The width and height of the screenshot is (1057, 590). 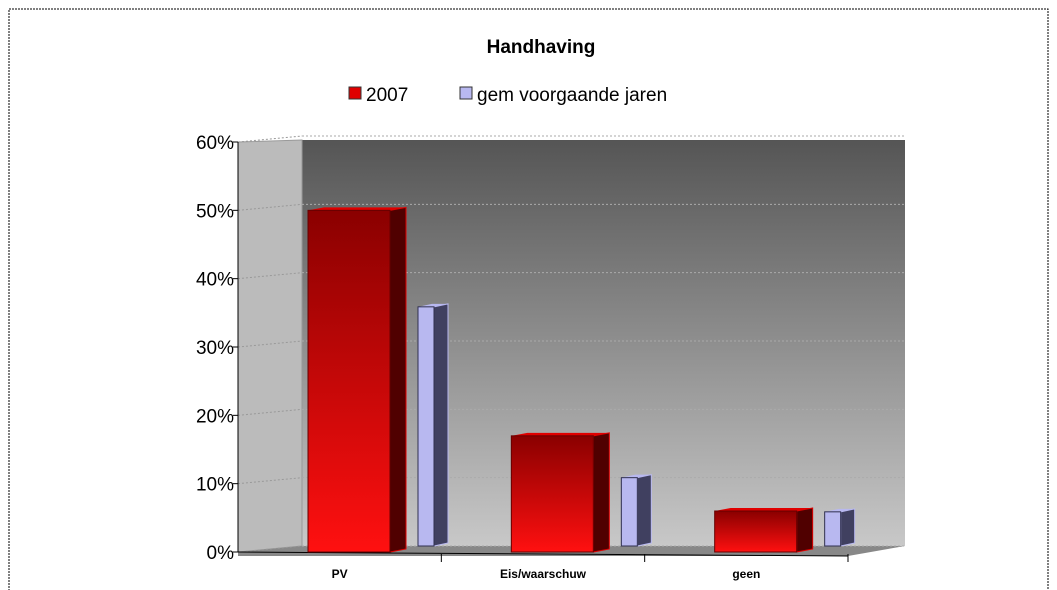 I want to click on y-tick-label: 20%, so click(x=215, y=416).